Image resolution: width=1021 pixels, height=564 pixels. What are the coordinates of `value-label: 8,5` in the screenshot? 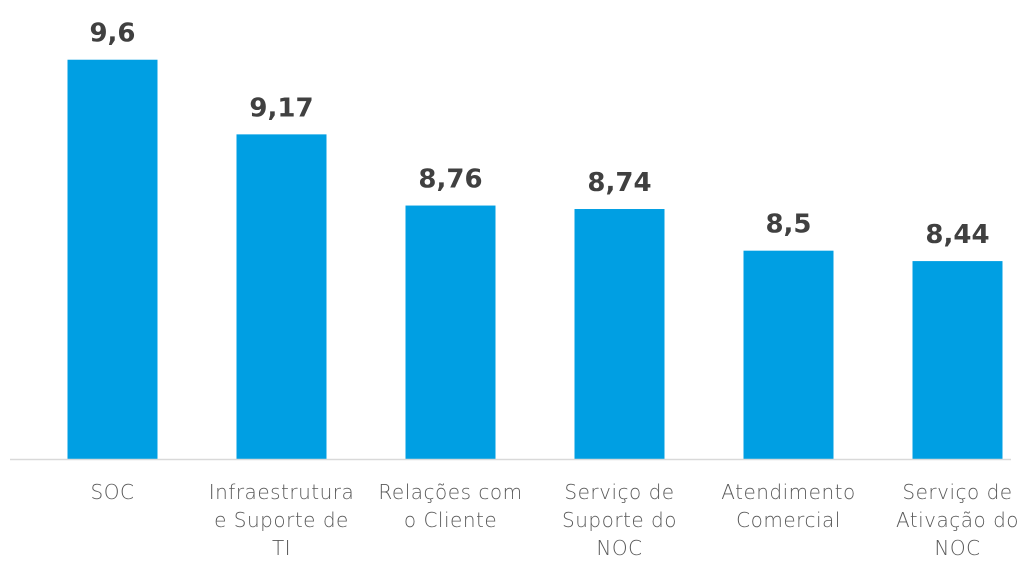 It's located at (788, 225).